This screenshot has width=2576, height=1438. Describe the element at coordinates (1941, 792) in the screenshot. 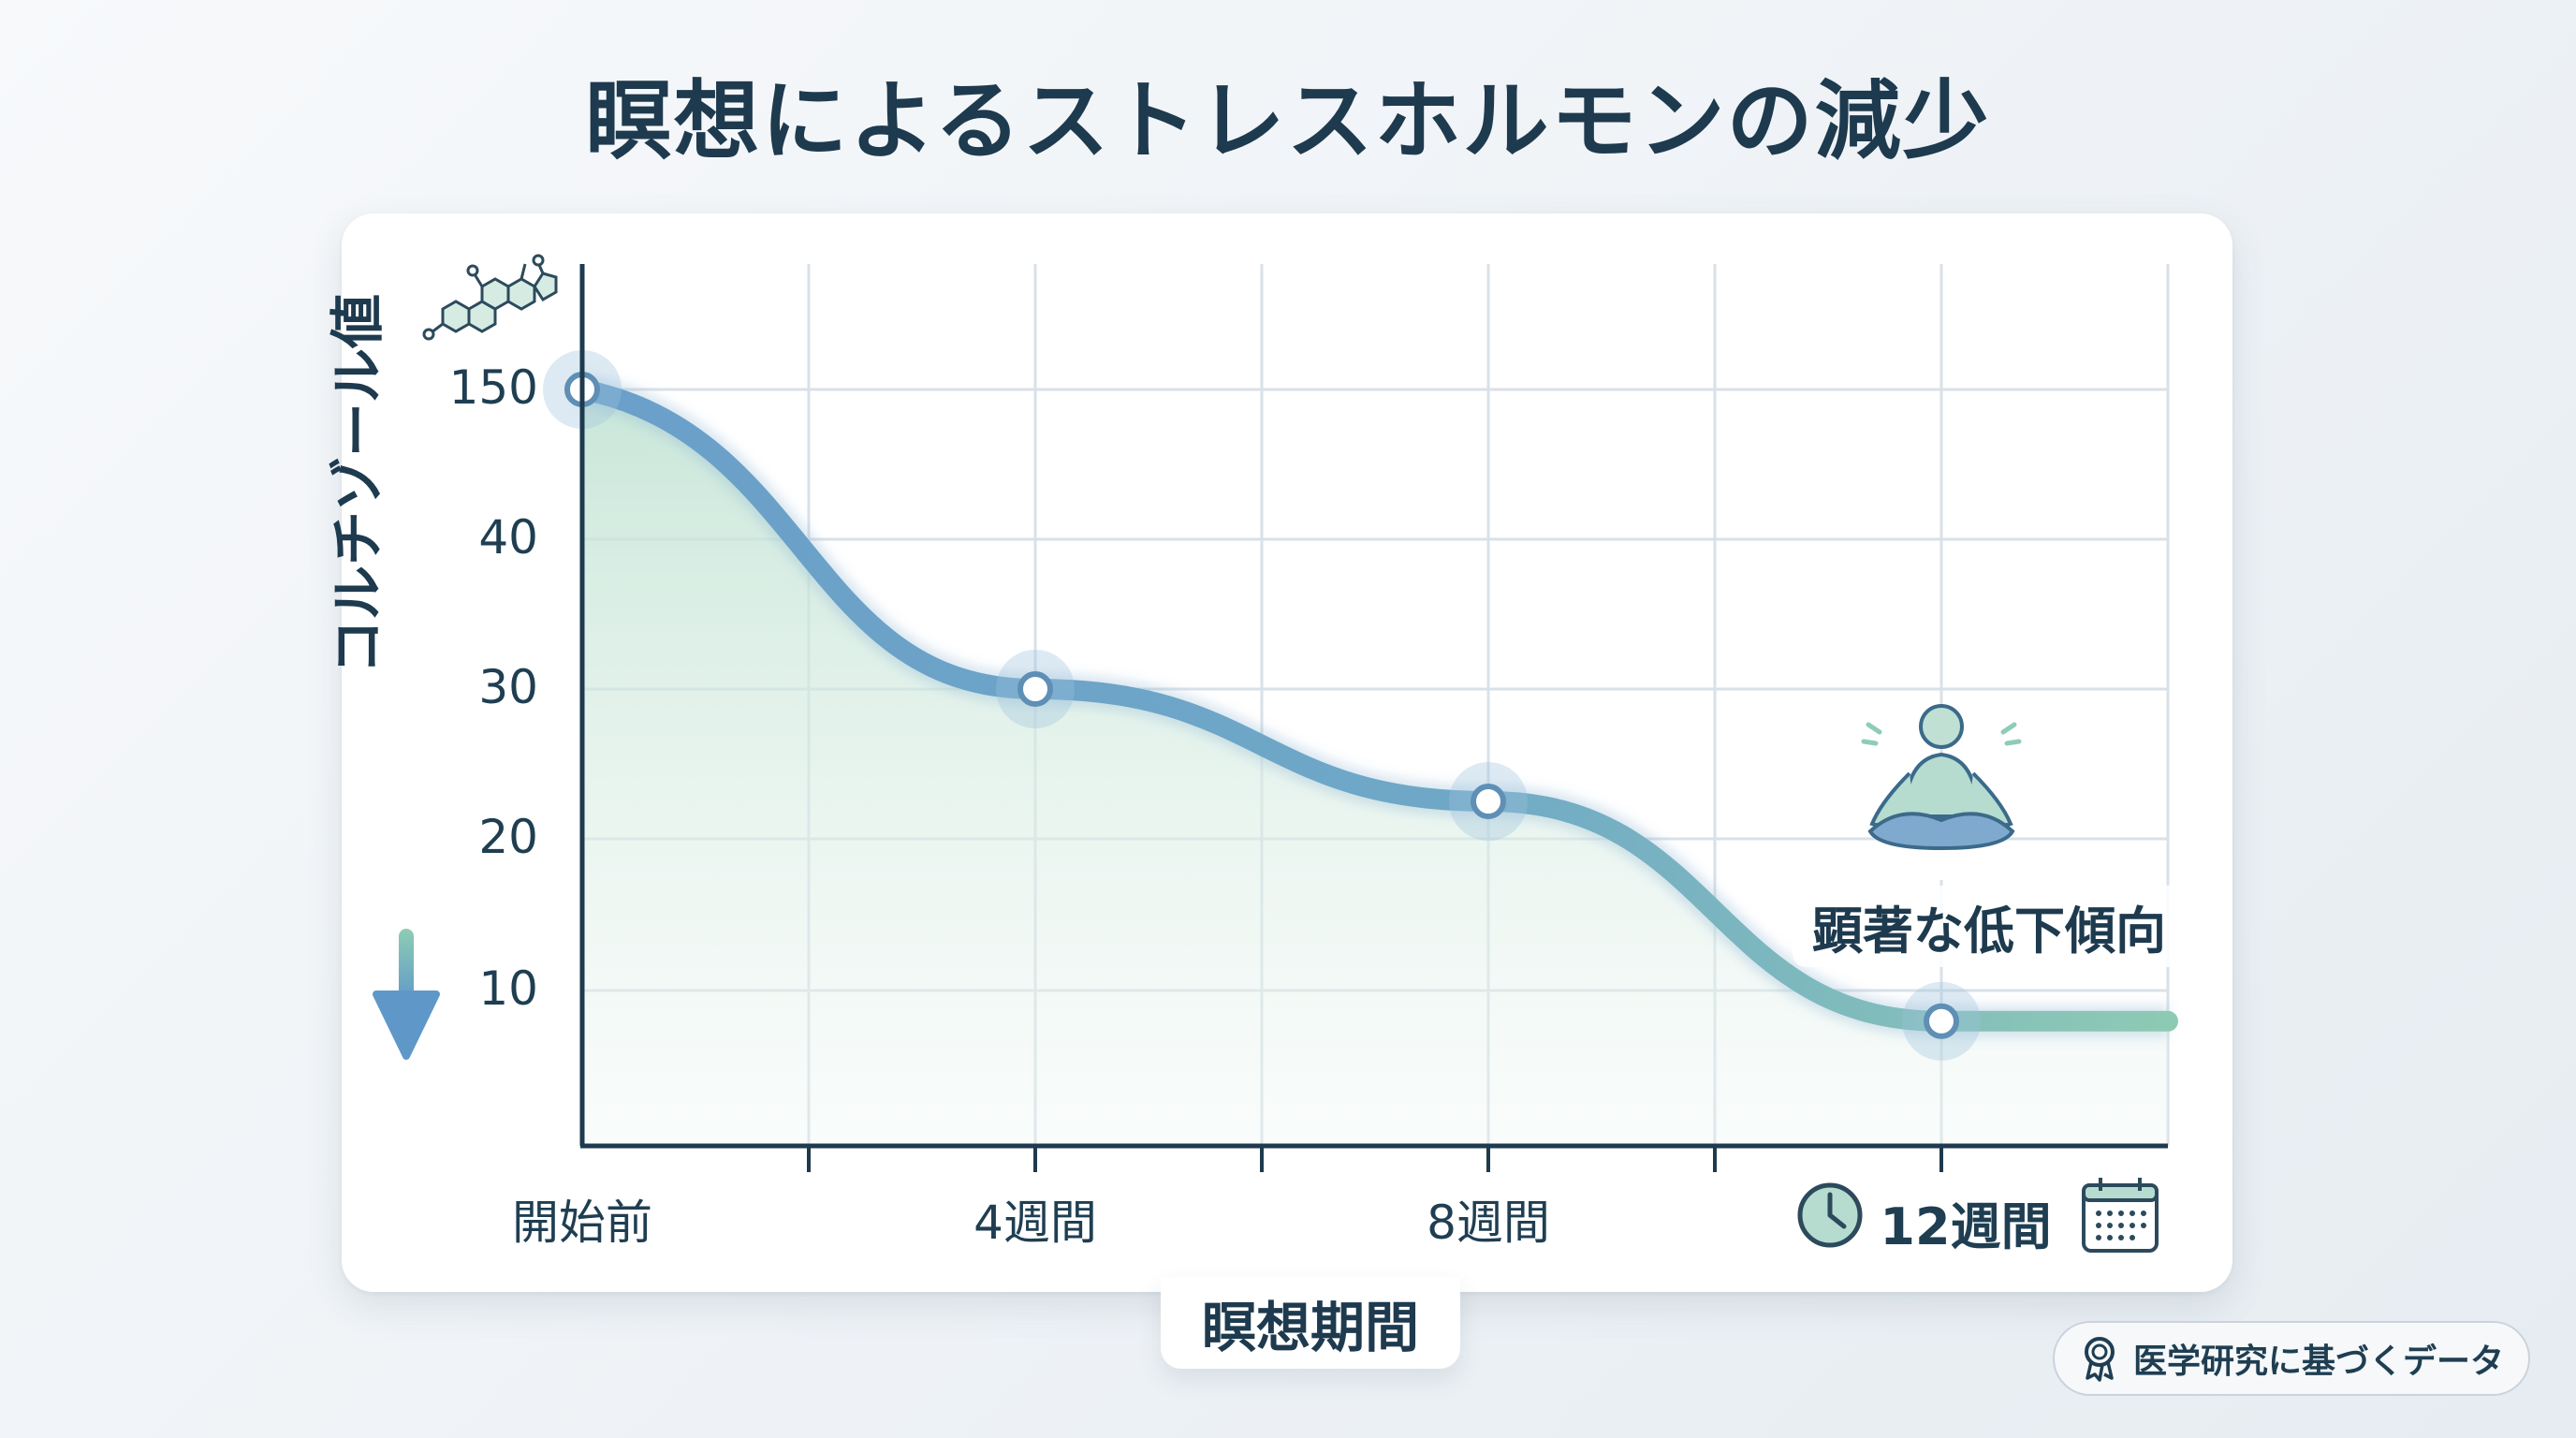

I see `meditation-person-icon` at that location.